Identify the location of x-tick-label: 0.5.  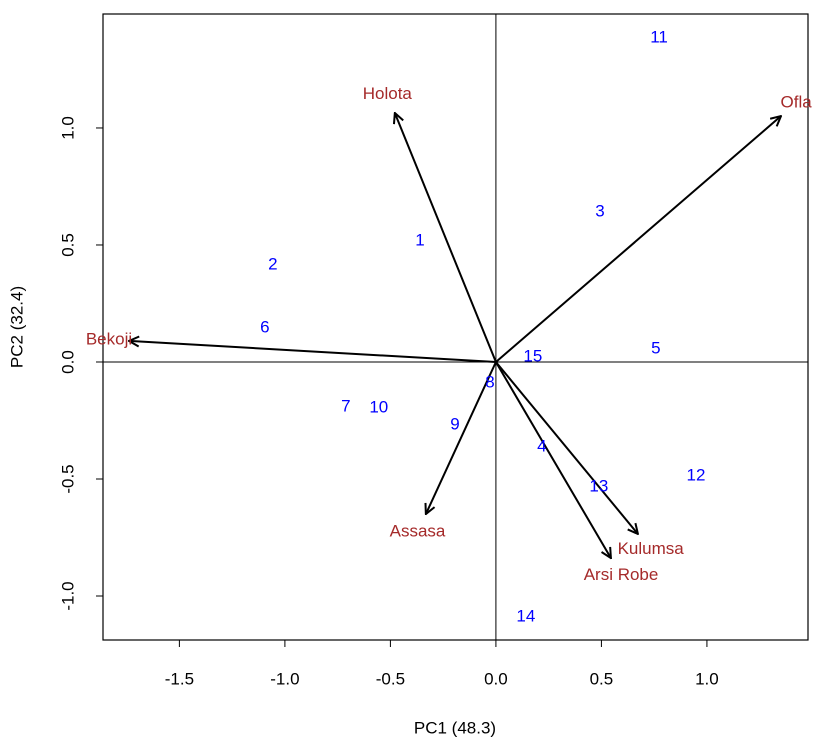
(602, 678).